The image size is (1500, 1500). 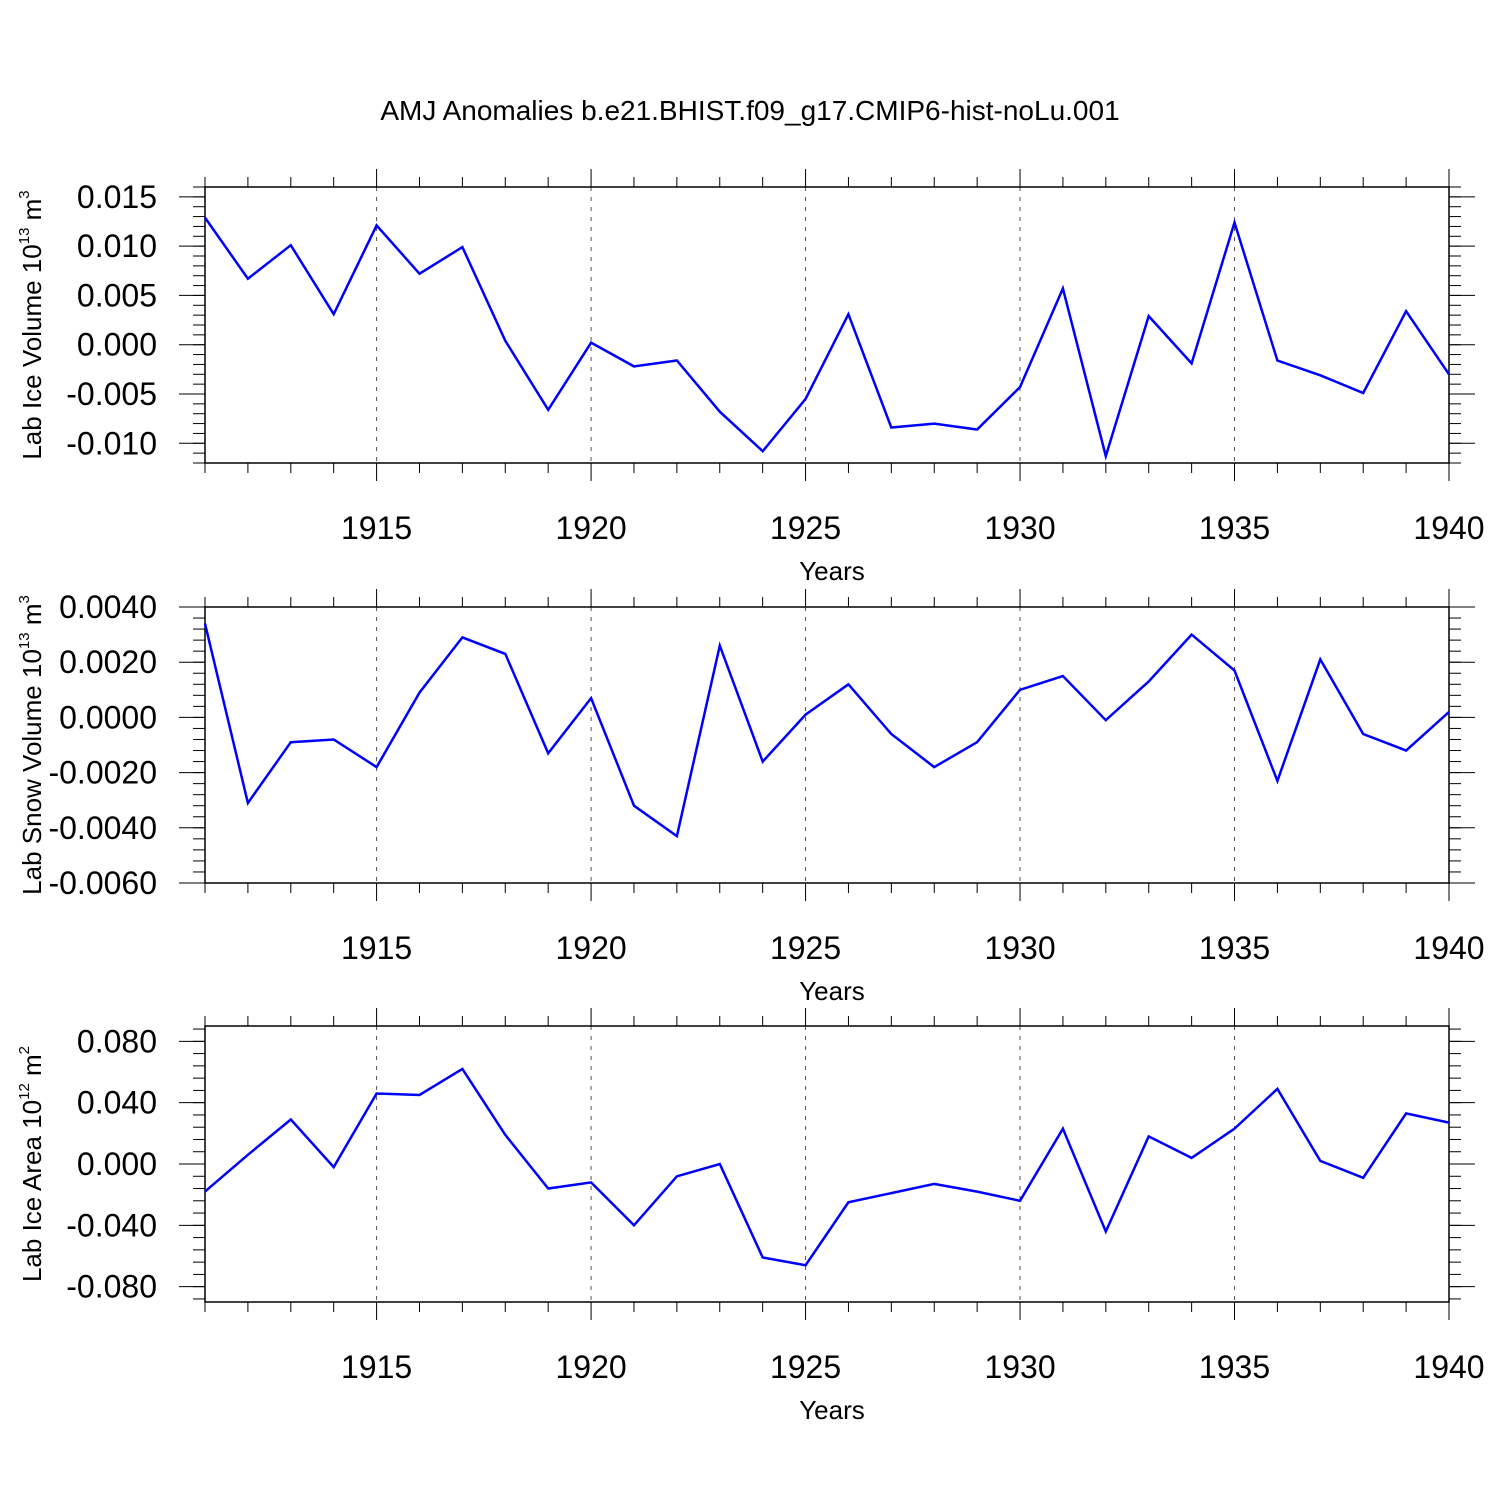 What do you see at coordinates (108, 607) in the screenshot?
I see `y-tick-label: 0.0040` at bounding box center [108, 607].